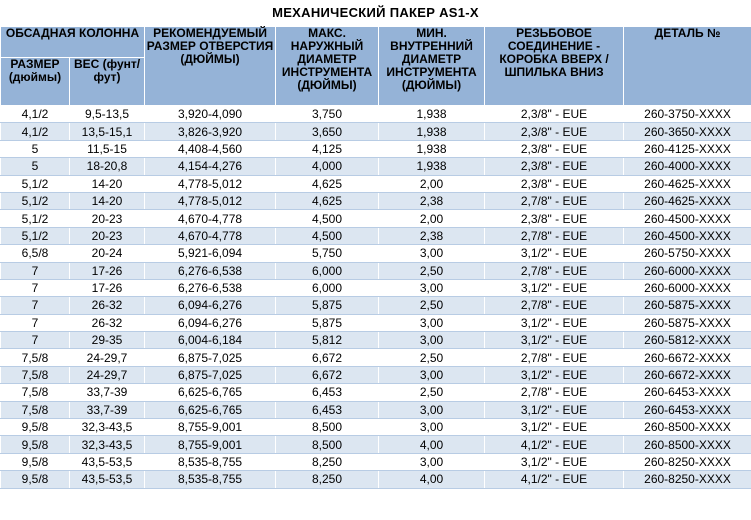  I want to click on cell-od: 4,500, so click(327, 236).